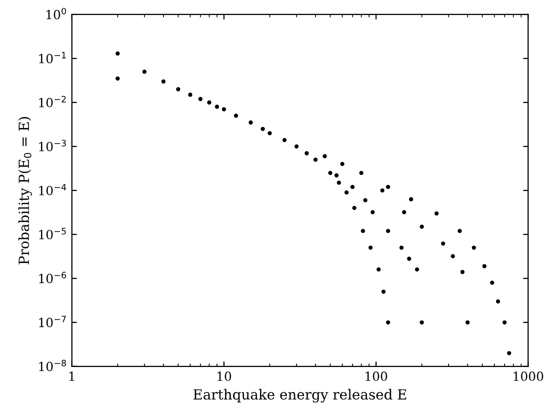 The width and height of the screenshot is (553, 414). Describe the element at coordinates (56, 14) in the screenshot. I see `y-tick-label: 10$^{0}$` at that location.